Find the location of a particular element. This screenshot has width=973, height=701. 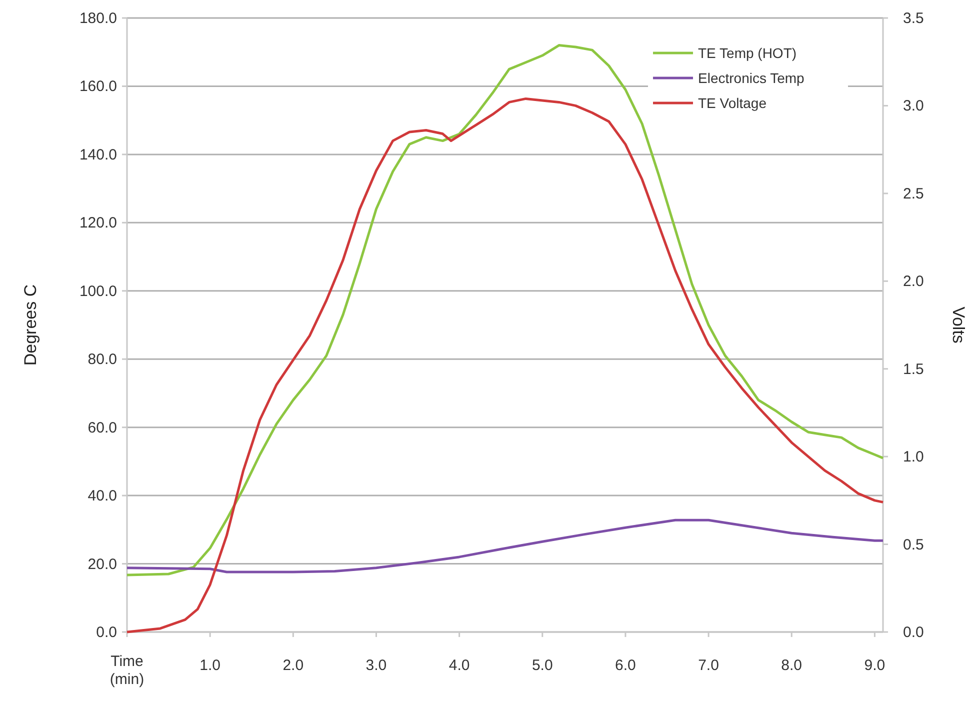

x-tick-label: 8.0 is located at coordinates (791, 665).